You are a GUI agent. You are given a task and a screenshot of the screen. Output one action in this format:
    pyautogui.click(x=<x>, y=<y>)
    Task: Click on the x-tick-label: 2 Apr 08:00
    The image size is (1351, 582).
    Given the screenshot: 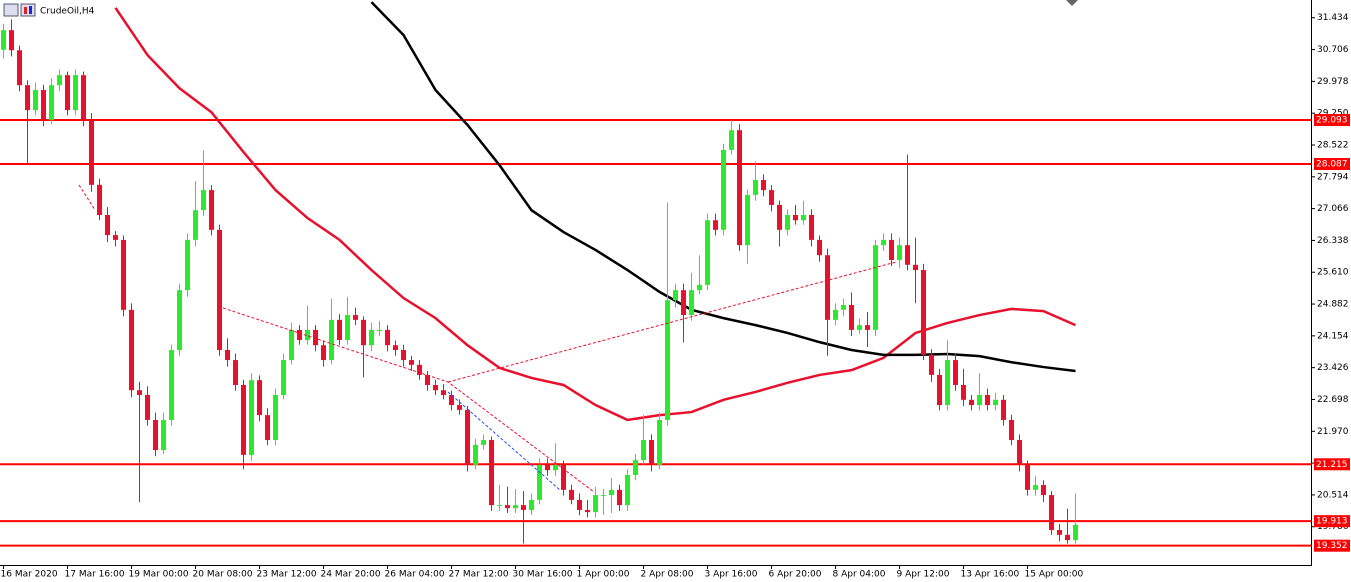 What is the action you would take?
    pyautogui.click(x=667, y=575)
    